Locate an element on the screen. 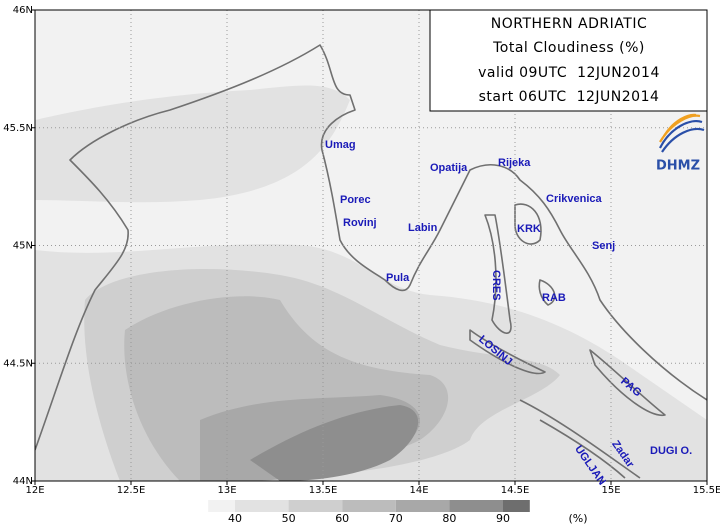 The height and width of the screenshot is (530, 720). x-tick-label: 12.5E is located at coordinates (131, 490).